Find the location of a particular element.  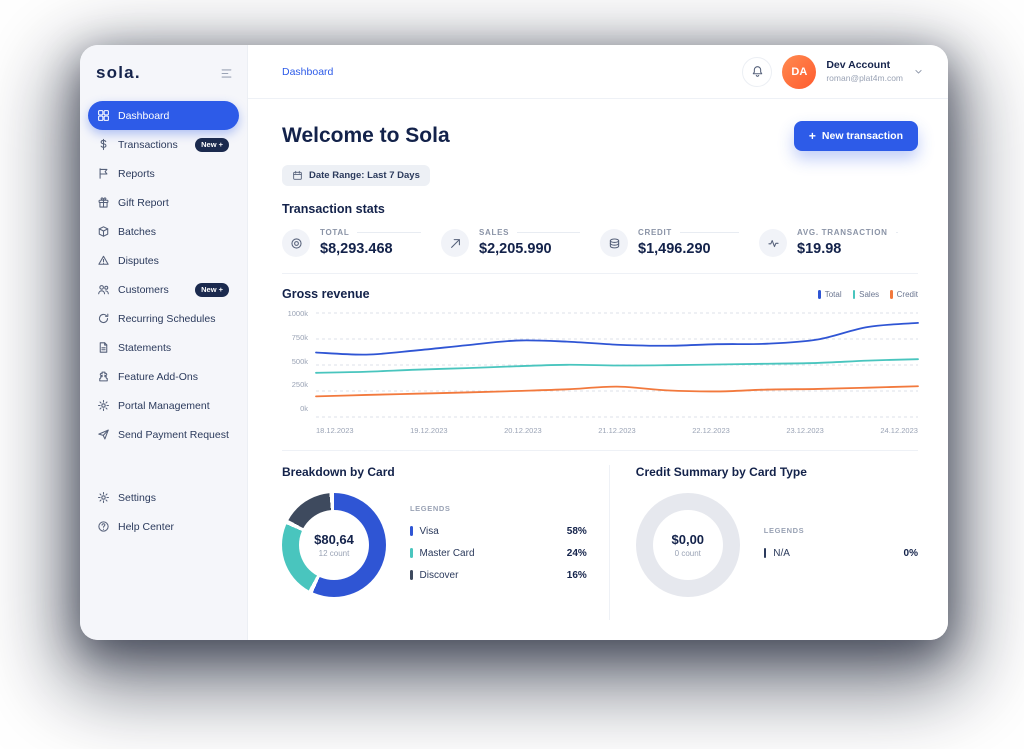

sidebar-item-dashboard: Dashboard is located at coordinates (163, 115).